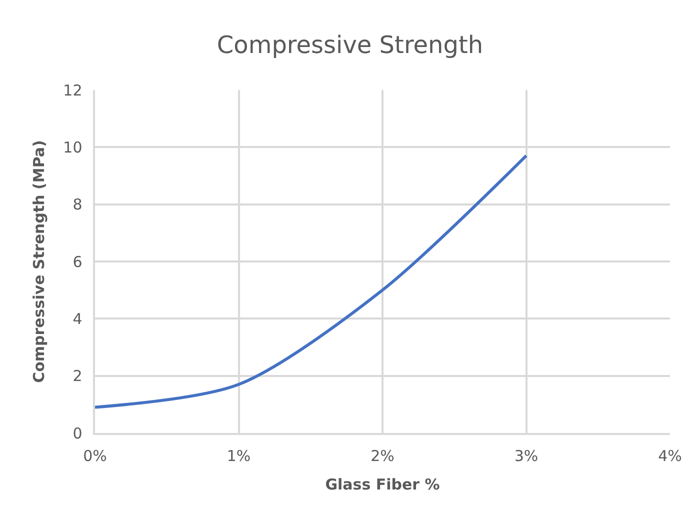  Describe the element at coordinates (77, 261) in the screenshot. I see `y-tick-label: 6` at that location.